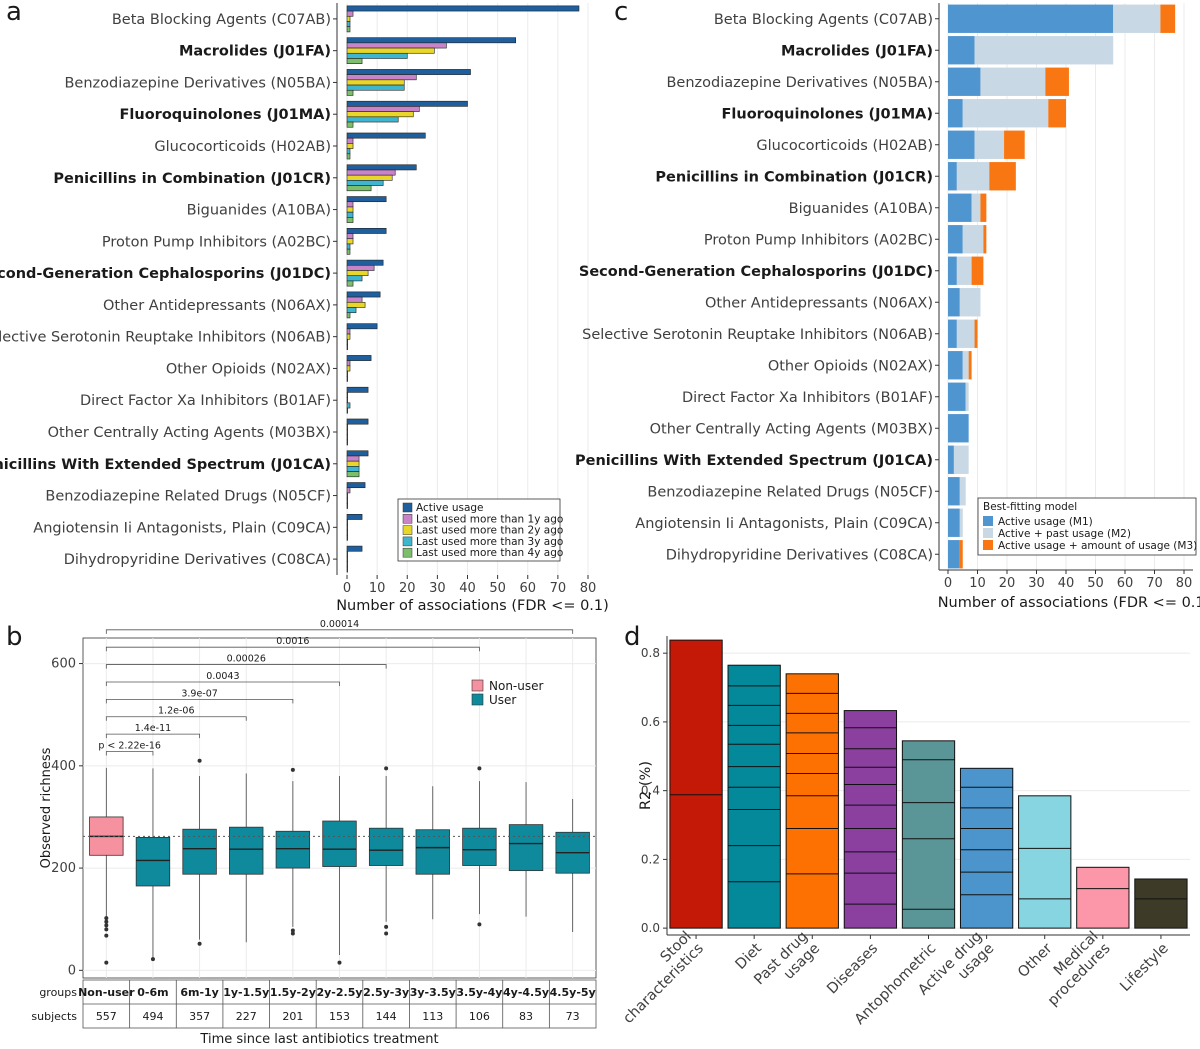  I want to click on category-label-a: Dihydropyridine Derivatives (C08CA), so click(197, 560).